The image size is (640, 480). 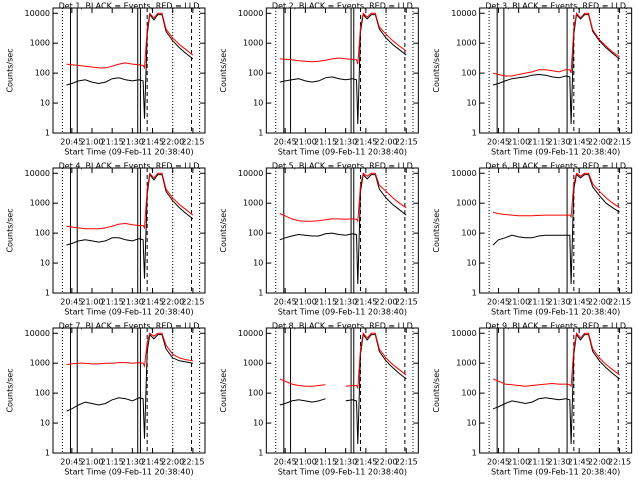 I want to click on chart-title: Det 1, BLACK = Events, RED = LLD, so click(x=129, y=6).